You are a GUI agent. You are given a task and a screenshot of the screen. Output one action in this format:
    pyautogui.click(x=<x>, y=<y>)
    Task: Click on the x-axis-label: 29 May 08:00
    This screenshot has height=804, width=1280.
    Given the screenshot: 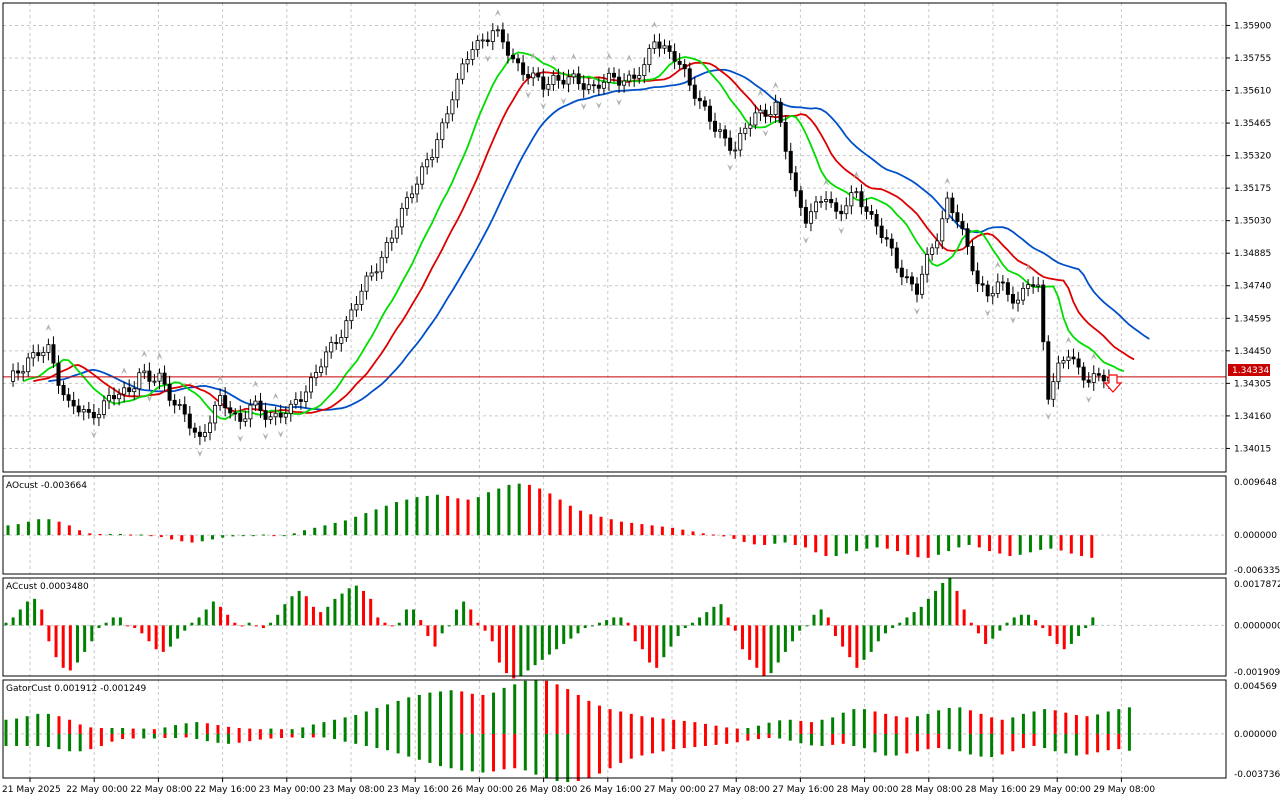 What is the action you would take?
    pyautogui.click(x=1124, y=790)
    